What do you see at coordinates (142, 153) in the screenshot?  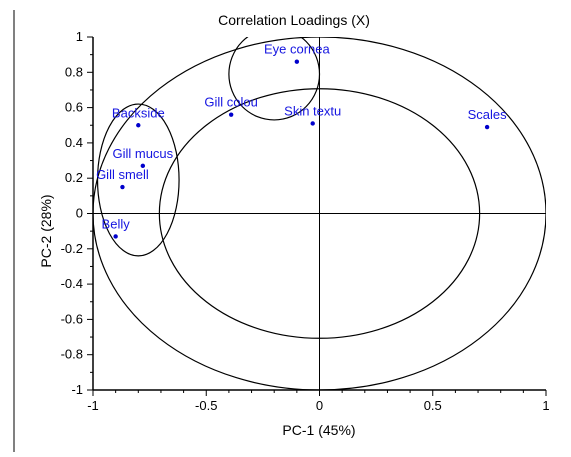 I see `loading-point-label: Gill mucus` at bounding box center [142, 153].